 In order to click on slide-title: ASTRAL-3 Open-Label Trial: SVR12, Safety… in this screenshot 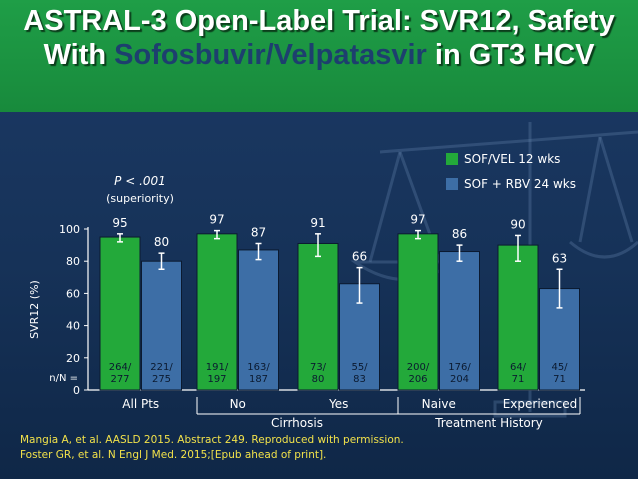, I will do `click(319, 38)`.